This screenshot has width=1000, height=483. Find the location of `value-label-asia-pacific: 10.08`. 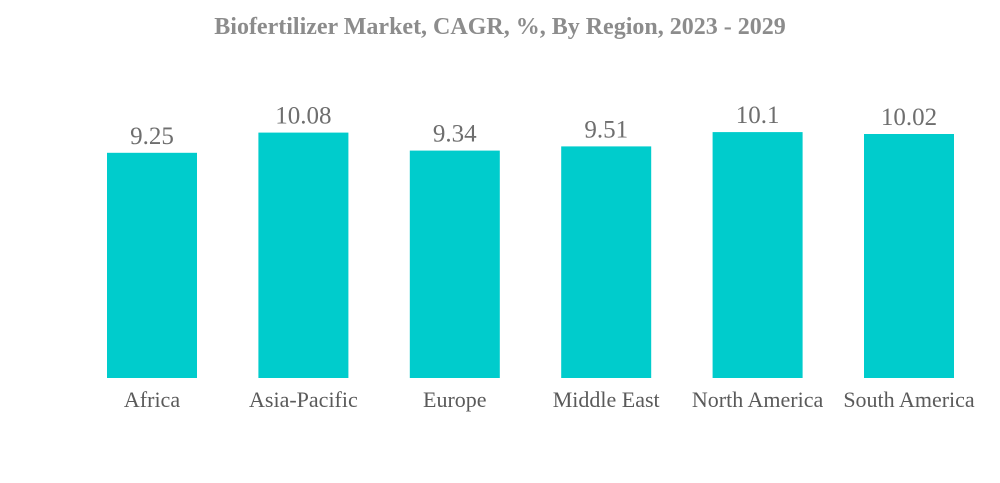

value-label-asia-pacific: 10.08 is located at coordinates (303, 116).